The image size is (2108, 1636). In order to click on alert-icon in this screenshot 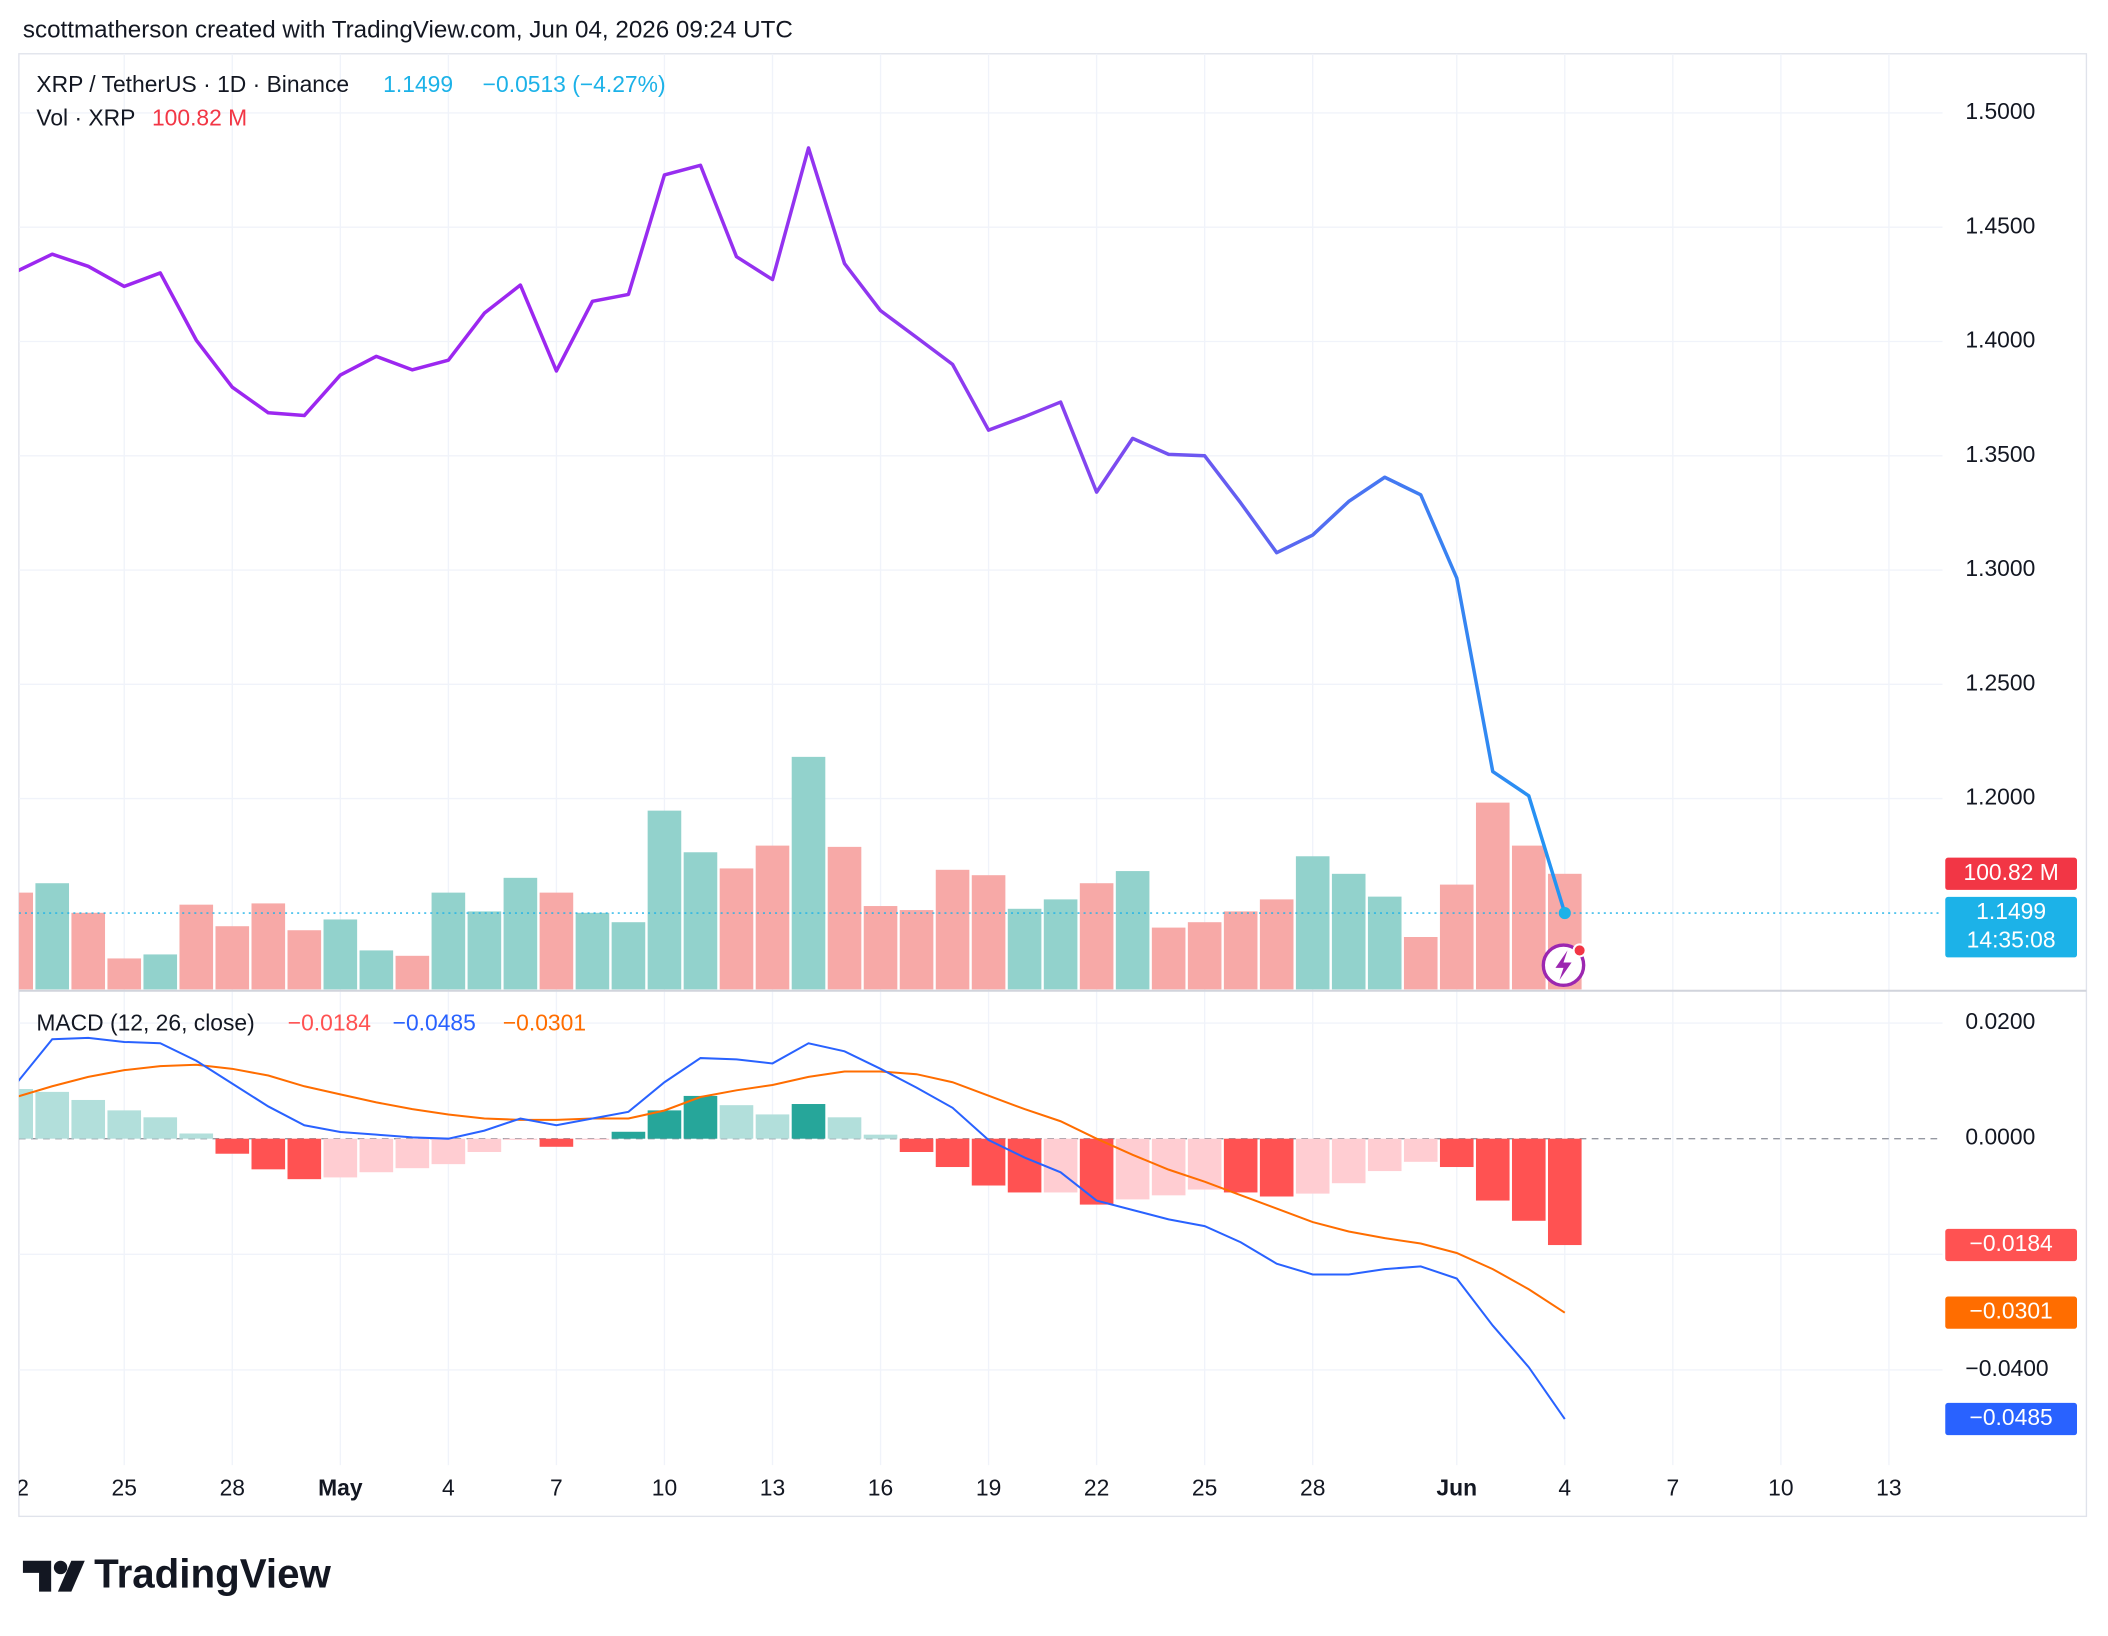, I will do `click(1564, 965)`.